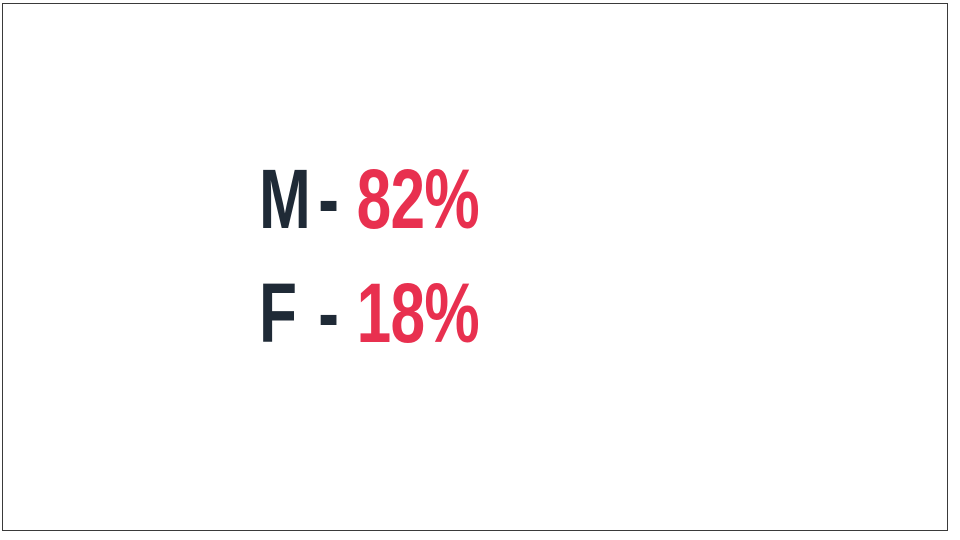 The height and width of the screenshot is (540, 960). Describe the element at coordinates (278, 313) in the screenshot. I see `stat-label-female: F` at that location.